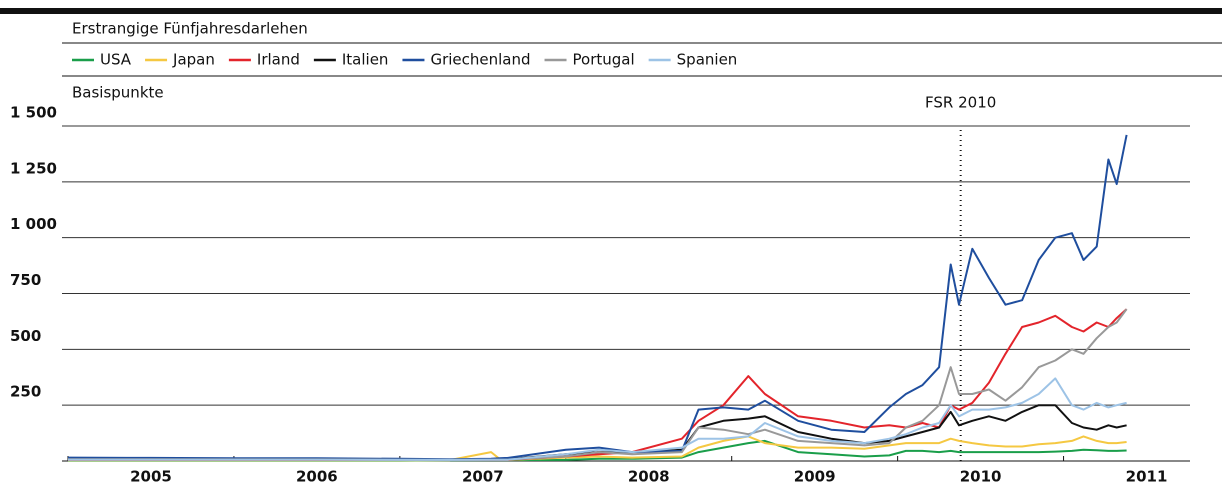 This screenshot has height=492, width=1222. I want to click on x-tick-label: 2005, so click(151, 477).